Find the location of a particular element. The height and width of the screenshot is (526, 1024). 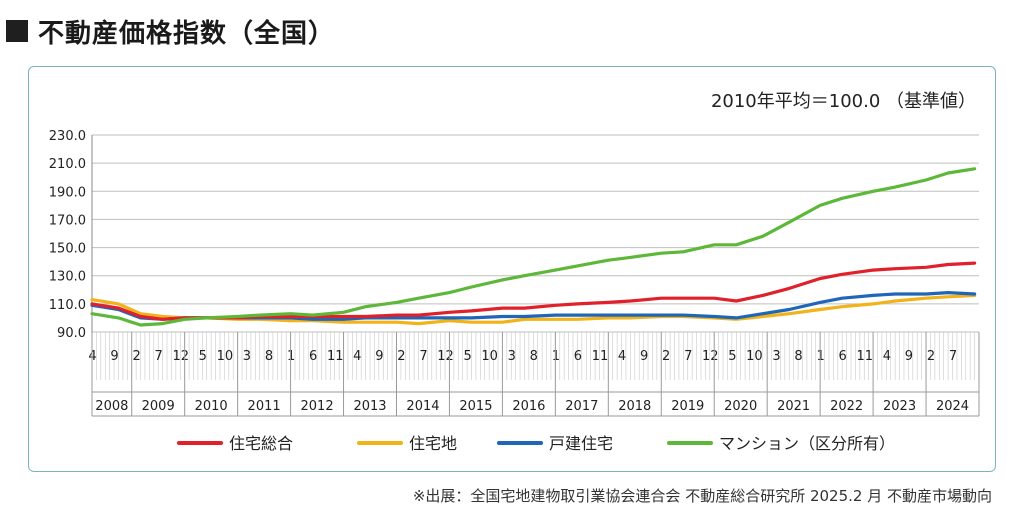

x-year-label: 2018 is located at coordinates (634, 406).